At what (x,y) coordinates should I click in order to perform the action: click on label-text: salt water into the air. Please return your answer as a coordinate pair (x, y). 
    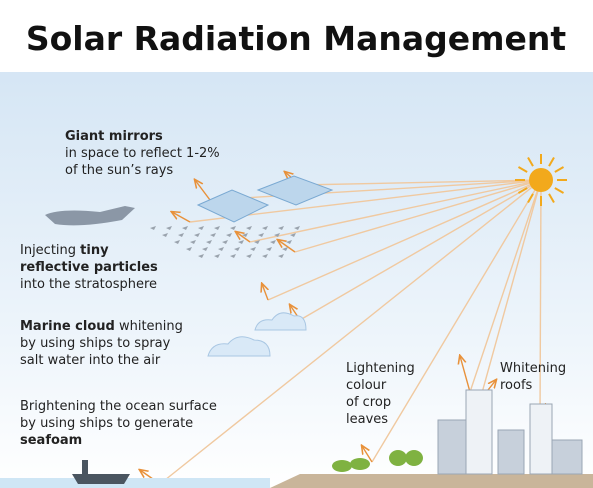
    Looking at the image, I should click on (90, 360).